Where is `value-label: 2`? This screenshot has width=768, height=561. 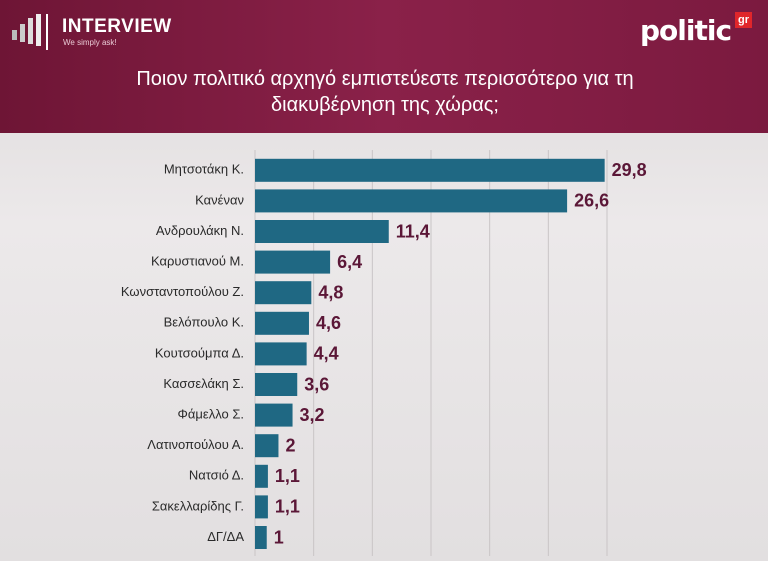 value-label: 2 is located at coordinates (290, 445).